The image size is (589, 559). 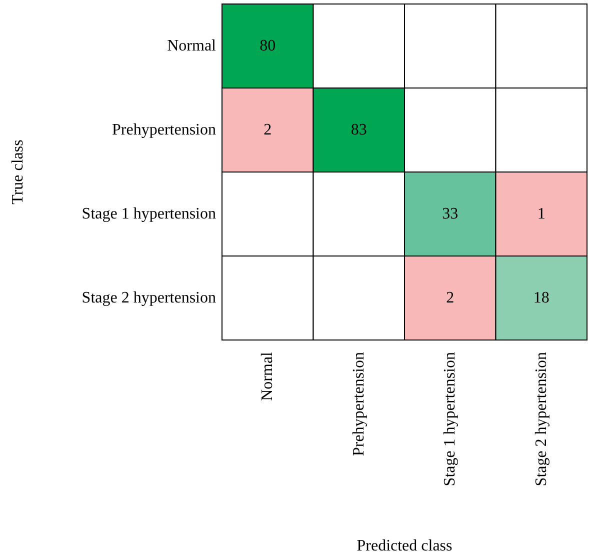 I want to click on y-tick-label: Normal, so click(x=192, y=46).